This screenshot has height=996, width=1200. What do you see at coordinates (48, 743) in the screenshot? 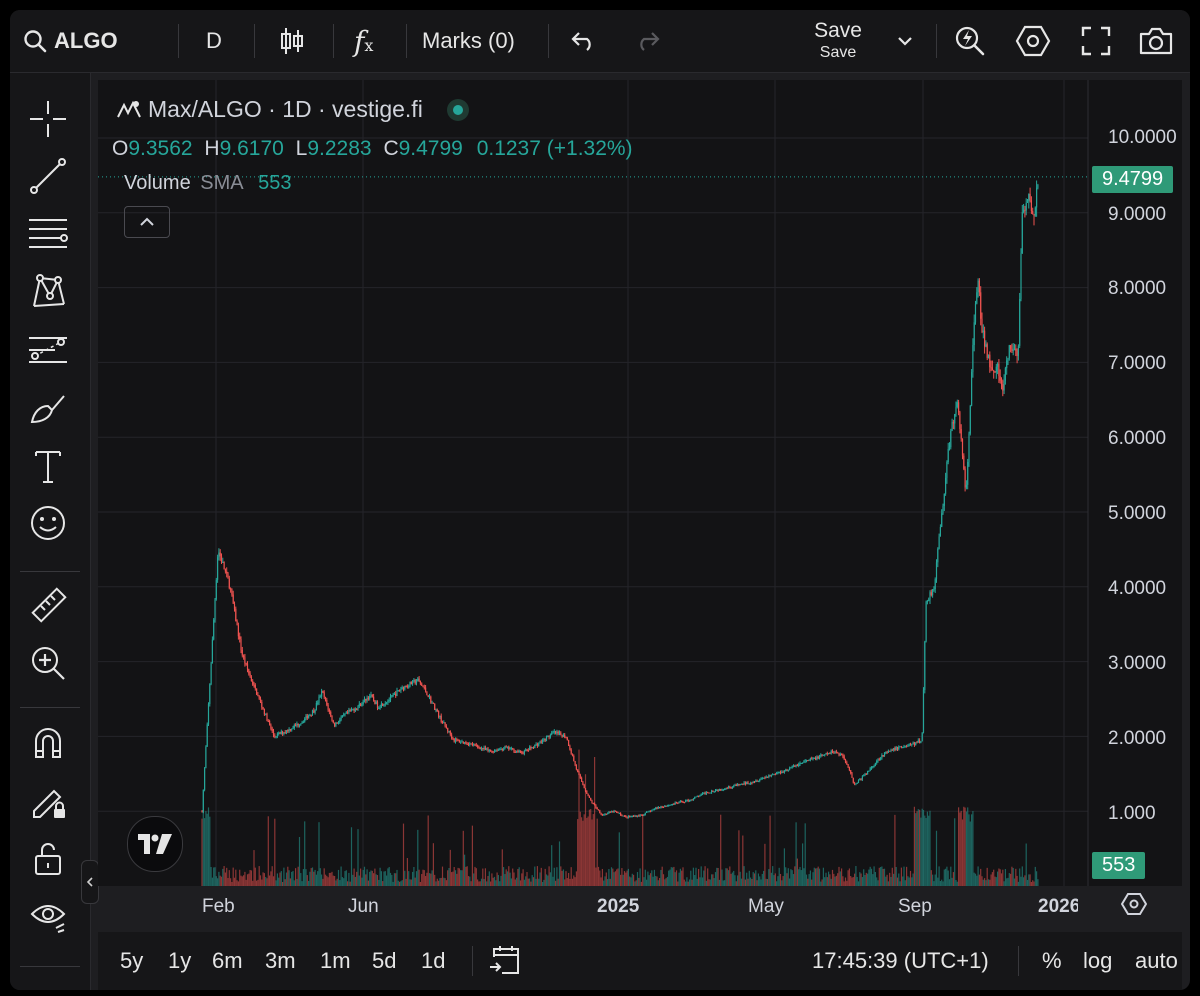
I see `magnet-tool-button` at bounding box center [48, 743].